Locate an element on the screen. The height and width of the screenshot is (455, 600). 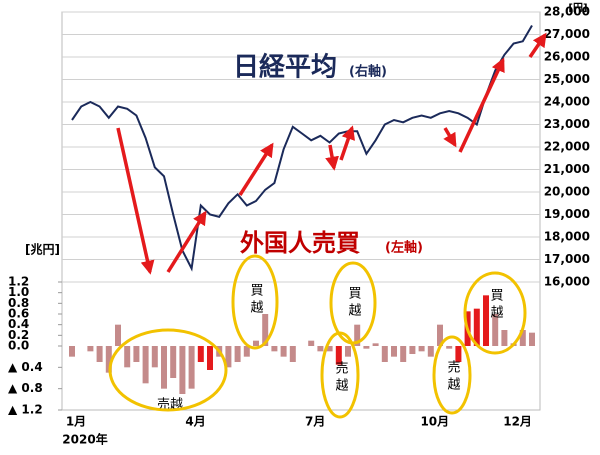
y-tick-label: ▲ 0.4 is located at coordinates (25, 367).